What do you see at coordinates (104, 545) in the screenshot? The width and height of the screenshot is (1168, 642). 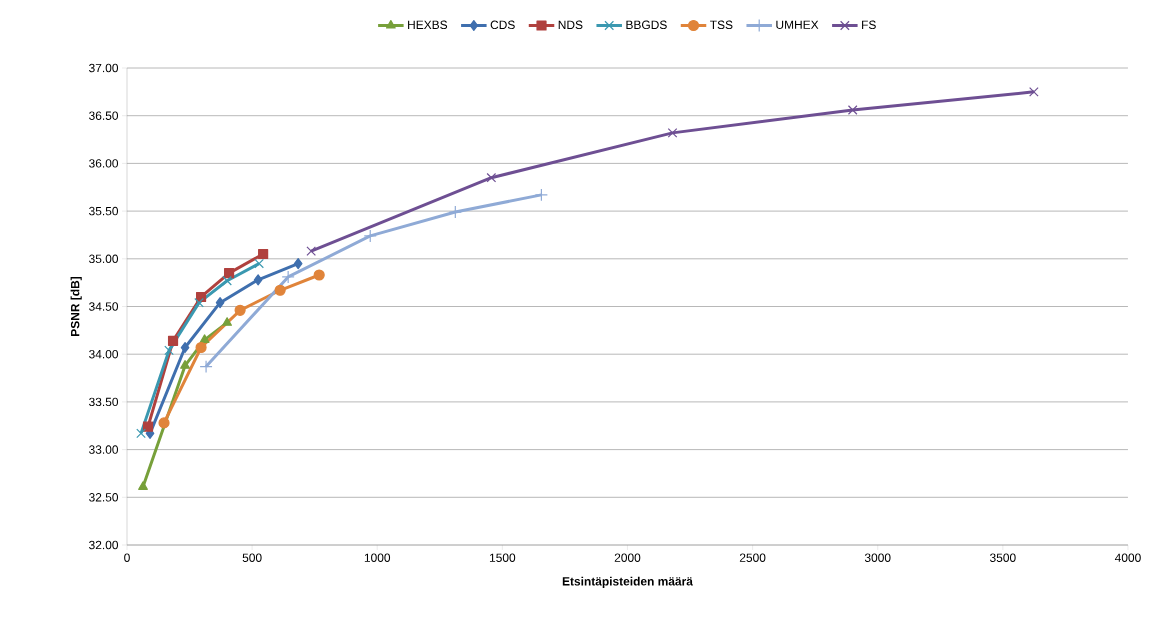 I see `y-tick-label: 32.00` at bounding box center [104, 545].